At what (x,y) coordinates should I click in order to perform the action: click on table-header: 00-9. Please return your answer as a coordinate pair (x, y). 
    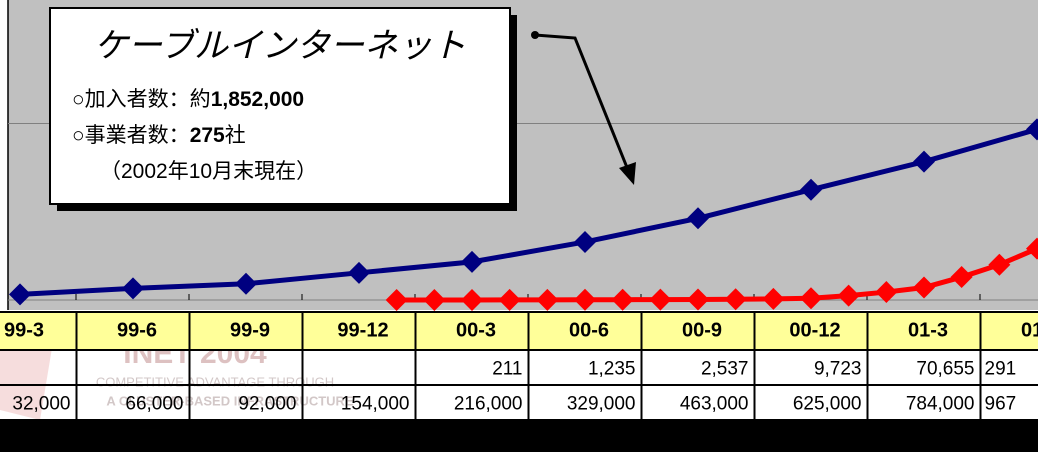
    Looking at the image, I should click on (702, 330).